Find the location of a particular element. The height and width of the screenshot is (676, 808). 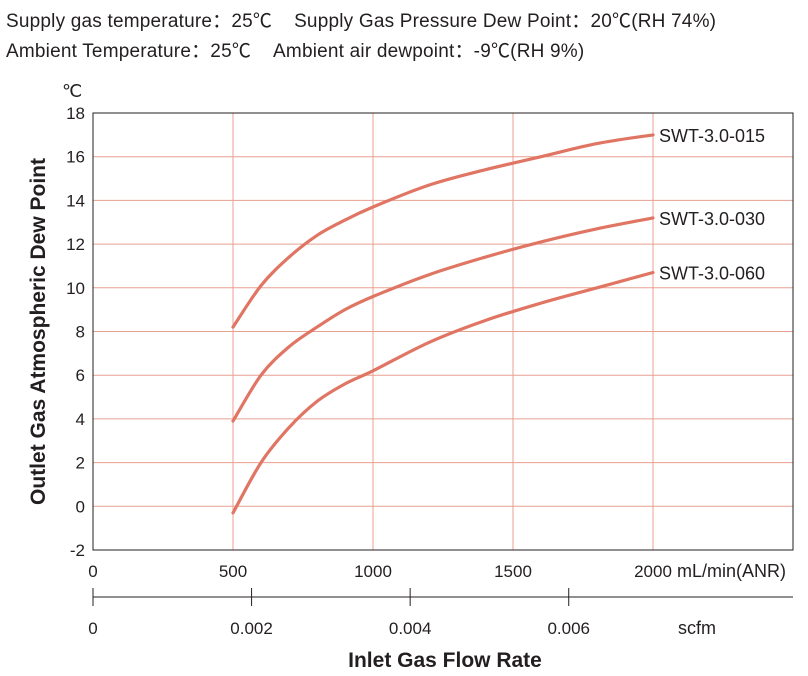

y-tick-label: 6 is located at coordinates (80, 375).